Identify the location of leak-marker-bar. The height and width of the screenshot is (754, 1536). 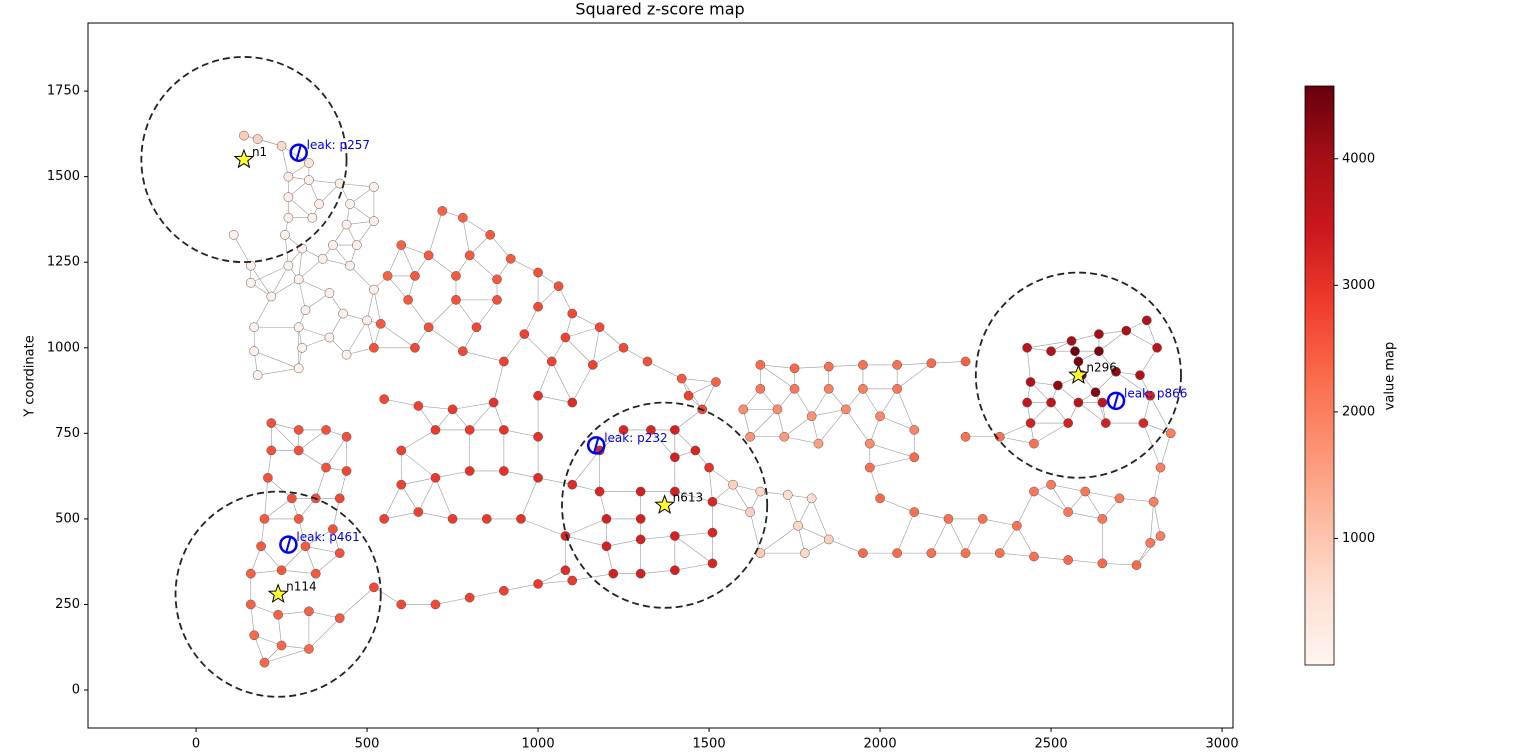
(298, 152).